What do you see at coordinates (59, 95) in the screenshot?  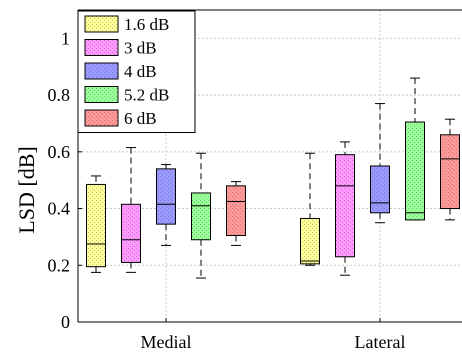 I see `y-tick-label: 0.8` at bounding box center [59, 95].